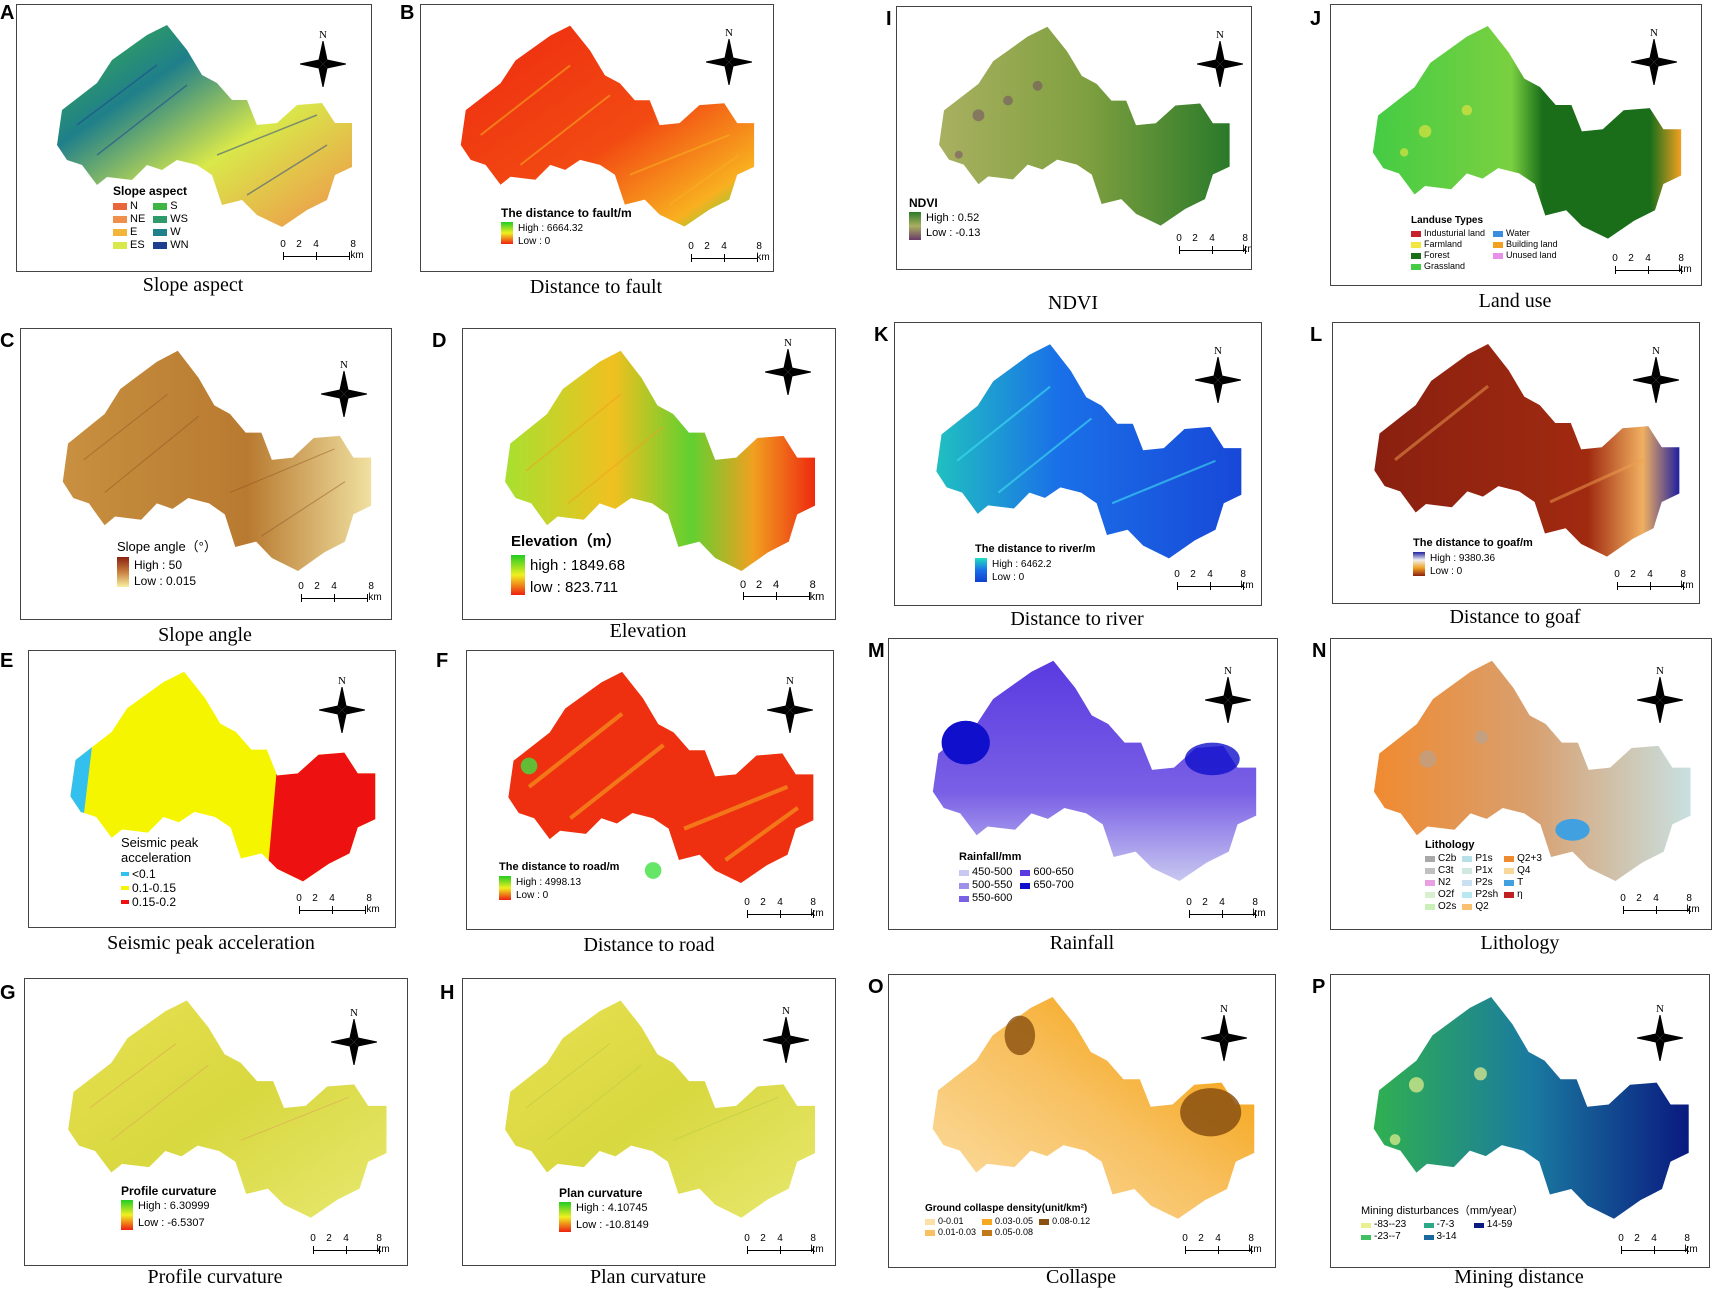 Image resolution: width=1713 pixels, height=1295 pixels. I want to click on legend-item: 14-59, so click(1498, 1225).